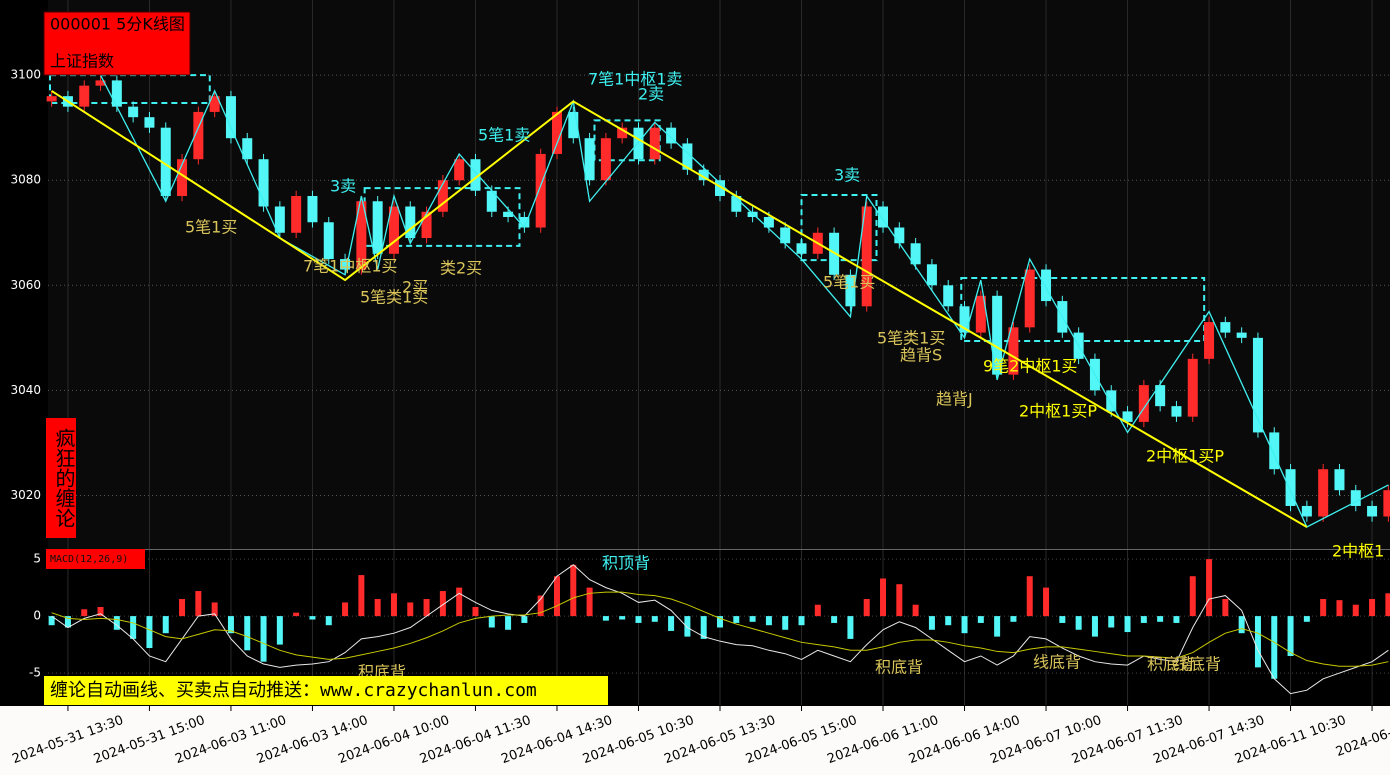 This screenshot has height=775, width=1390. What do you see at coordinates (117, 24) in the screenshot?
I see `chart-title: 000001 5分K线图` at bounding box center [117, 24].